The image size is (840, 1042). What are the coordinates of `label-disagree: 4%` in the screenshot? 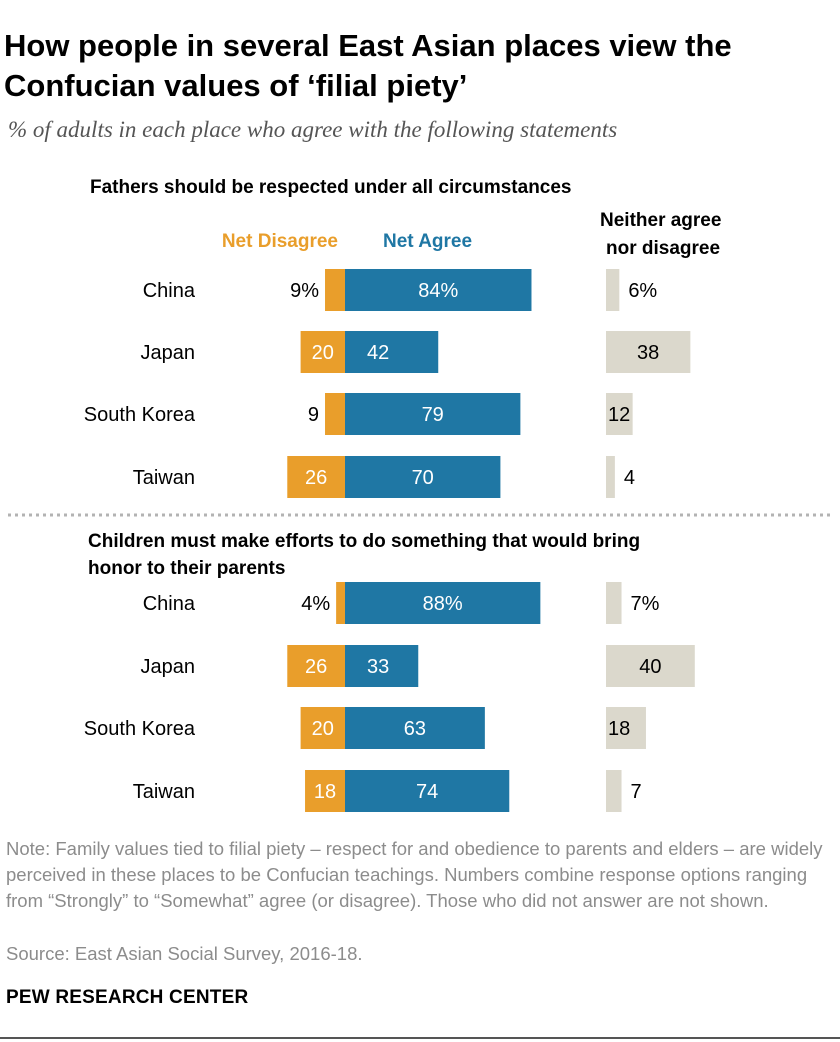 It's located at (315, 604).